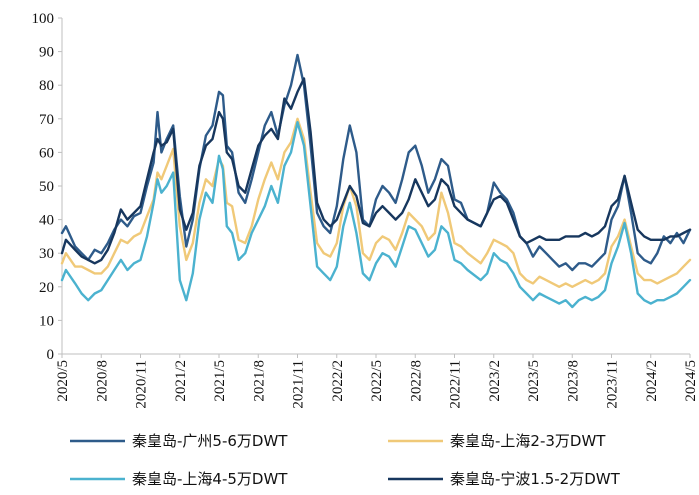 The image size is (699, 495). I want to click on y-tick-label: 30, so click(46, 254).